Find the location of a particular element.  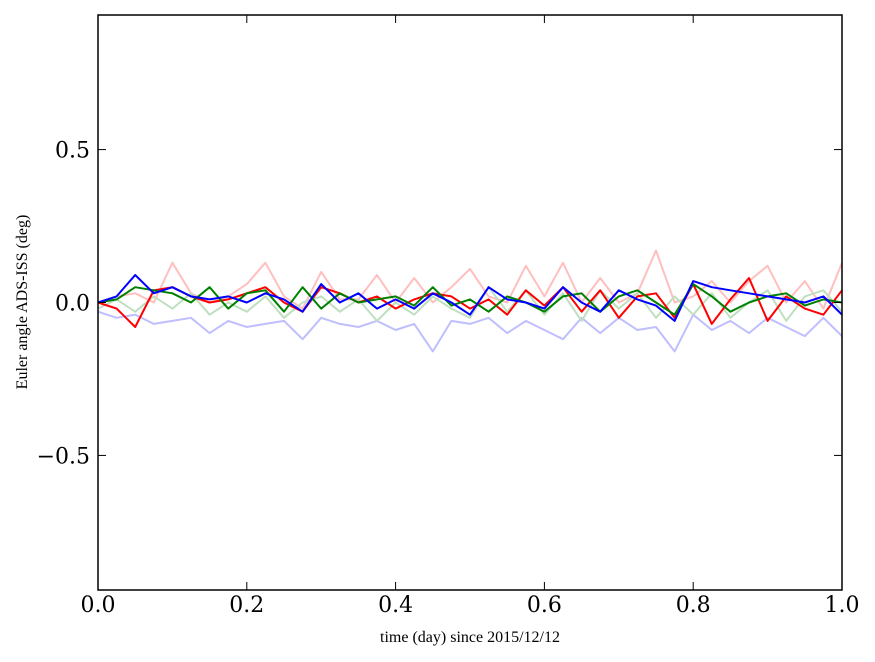

y-tick-label: −0.5 is located at coordinates (63, 456).